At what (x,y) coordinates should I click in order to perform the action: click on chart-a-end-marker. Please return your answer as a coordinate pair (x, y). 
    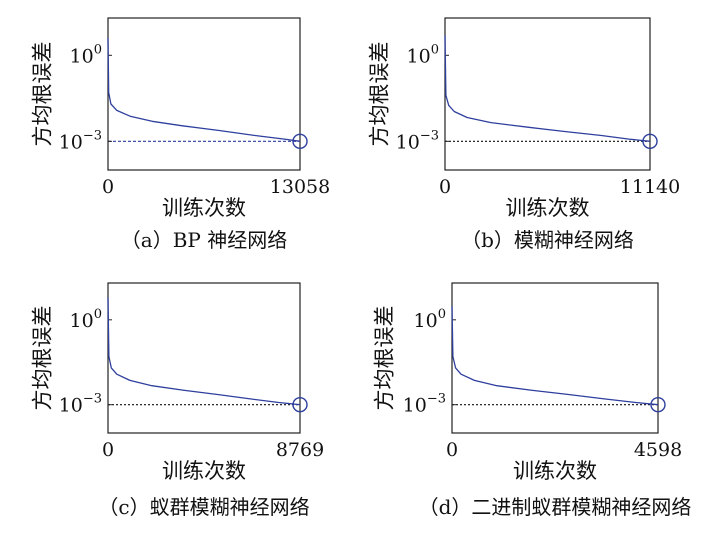
    Looking at the image, I should click on (300, 141).